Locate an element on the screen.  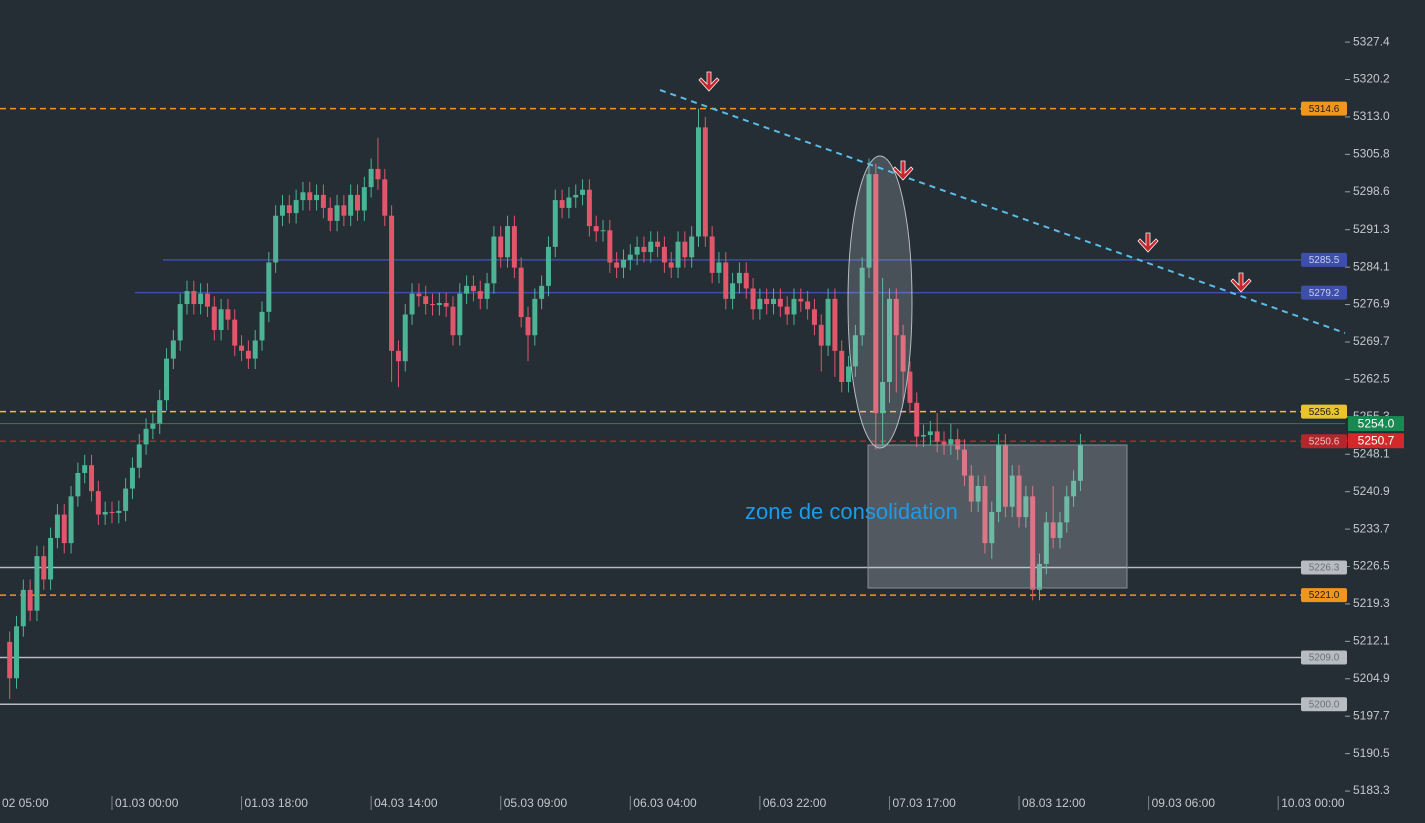
y-tick-label: 5240.9 is located at coordinates (1371, 491).